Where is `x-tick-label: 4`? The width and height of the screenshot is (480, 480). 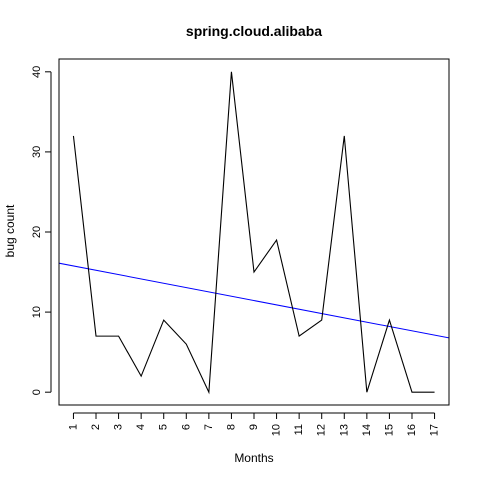
x-tick-label: 4 is located at coordinates (141, 427).